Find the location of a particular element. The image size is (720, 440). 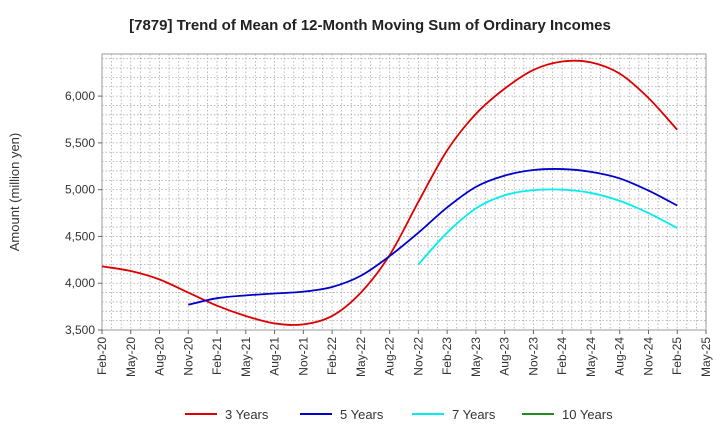

x-tick-label: Nov-23 is located at coordinates (533, 356).